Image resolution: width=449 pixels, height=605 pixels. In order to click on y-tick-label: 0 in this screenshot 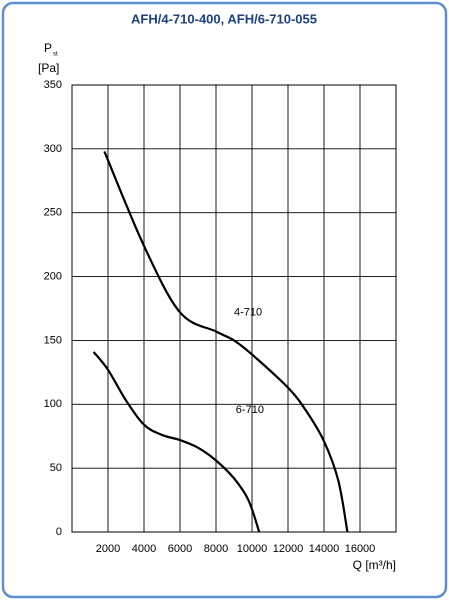, I will do `click(59, 532)`.